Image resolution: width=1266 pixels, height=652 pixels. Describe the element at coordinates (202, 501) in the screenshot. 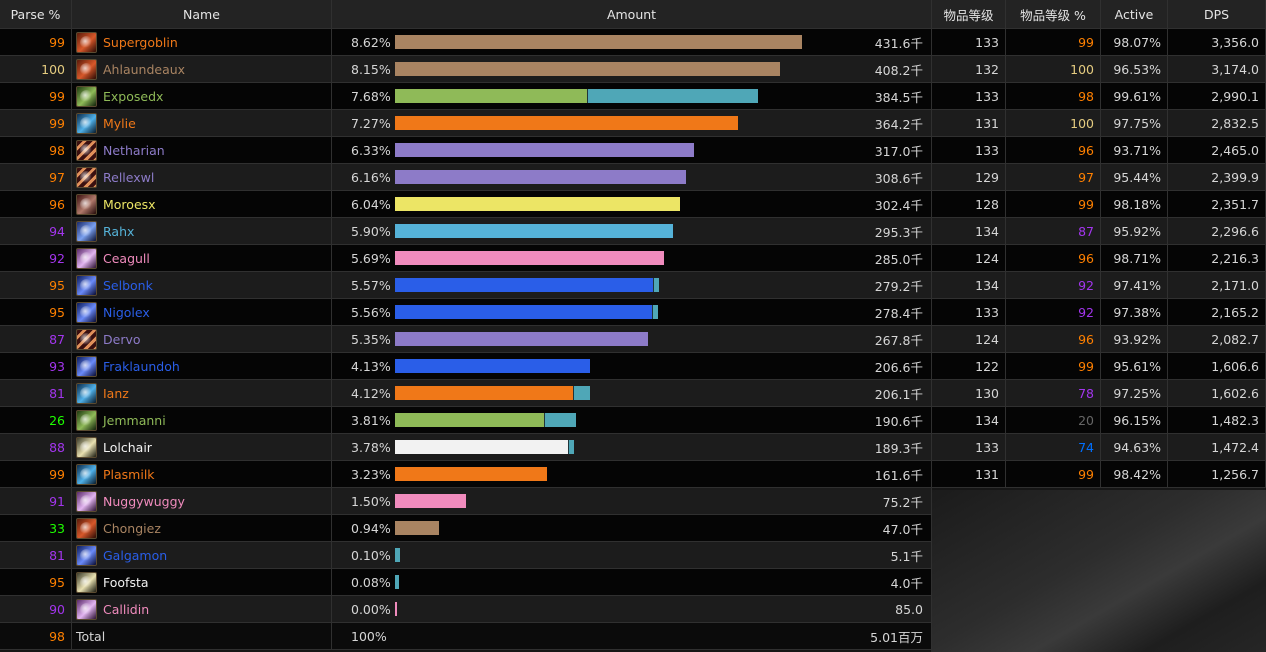

I see `player-name-cell: Nuggywuggy` at that location.